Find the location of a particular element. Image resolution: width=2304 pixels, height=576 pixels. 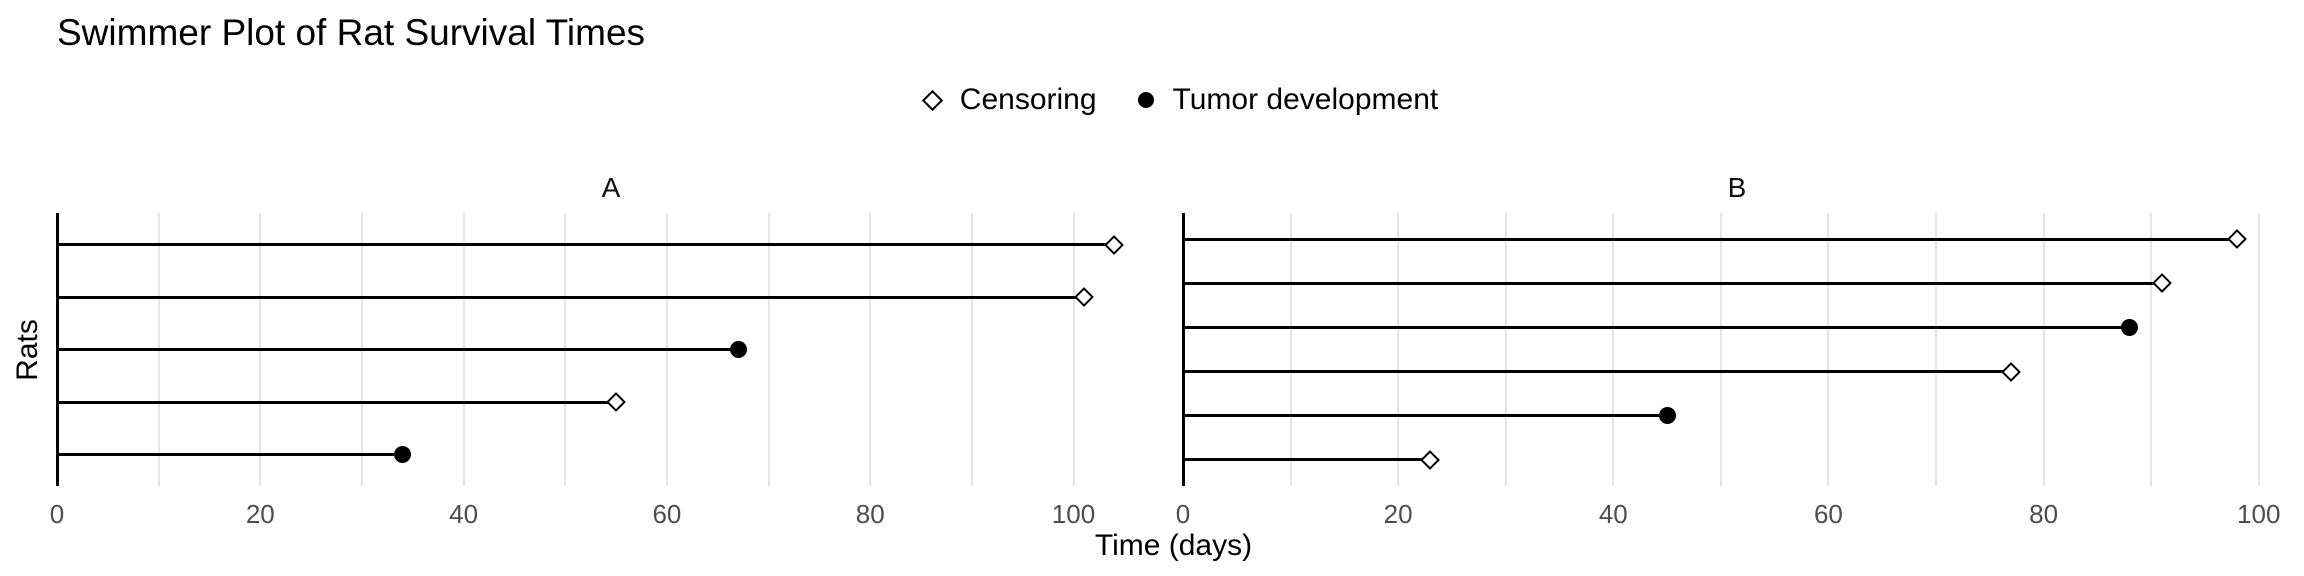

legend: Censoring Tumor development is located at coordinates (1152, 100).